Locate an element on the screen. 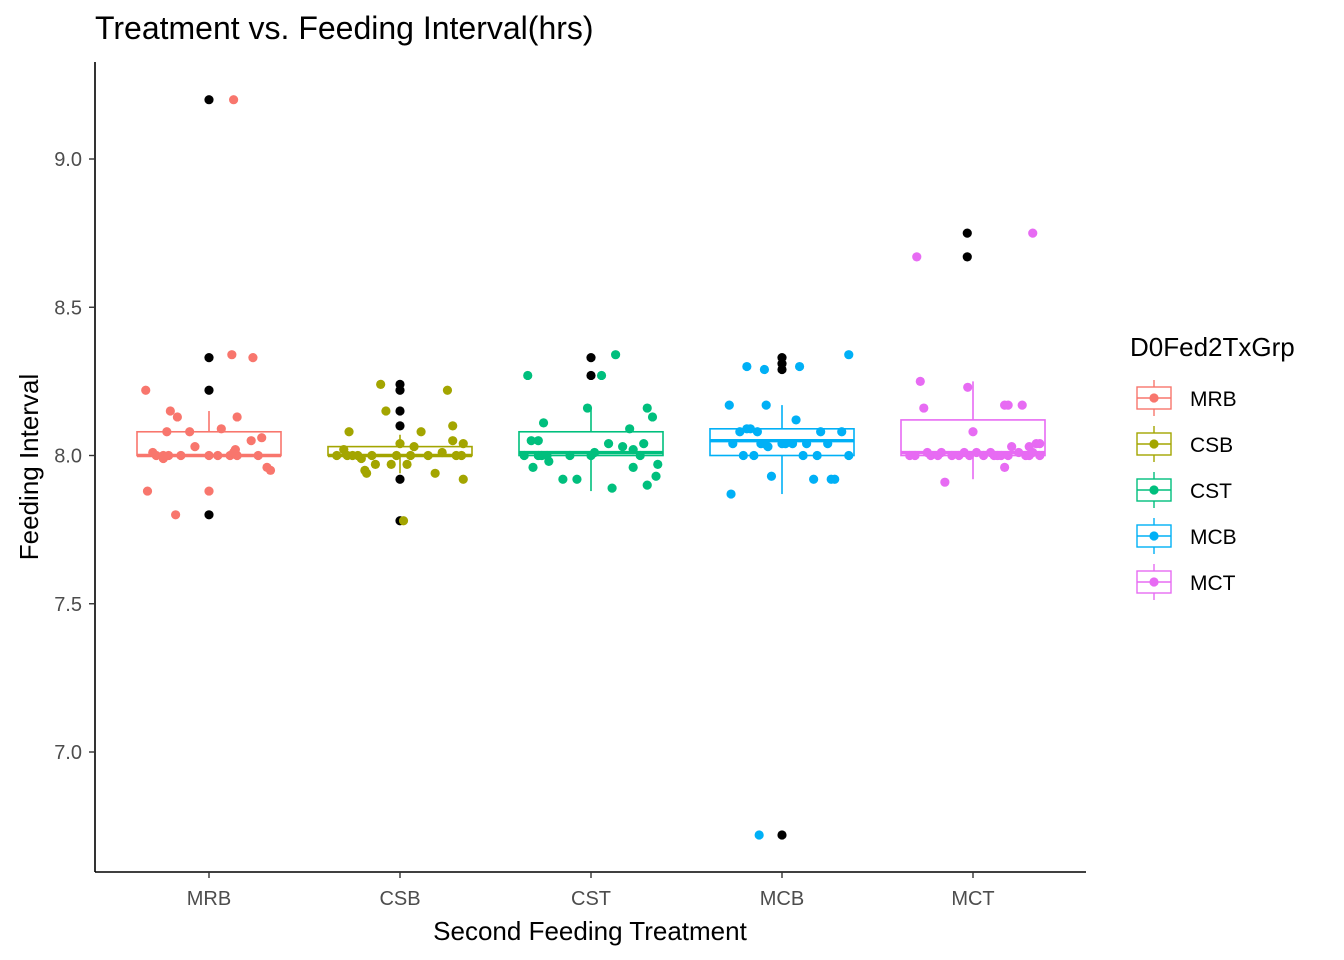  x-tick-label: CSB is located at coordinates (399, 899).